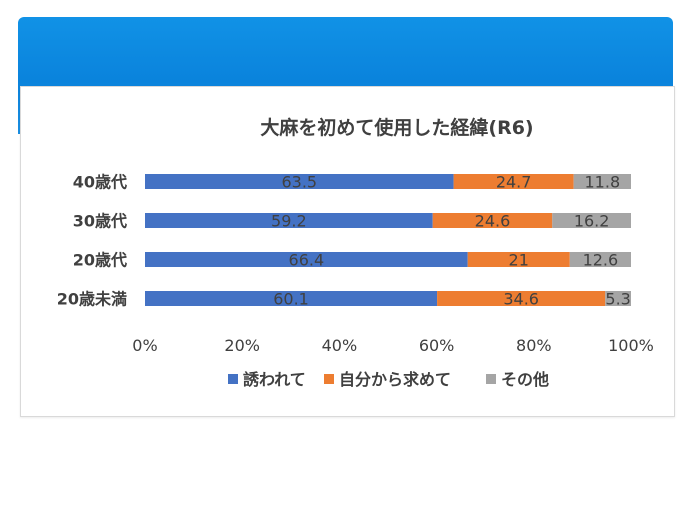 The image size is (690, 517). What do you see at coordinates (242, 345) in the screenshot?
I see `x-tick-label: 20%` at bounding box center [242, 345].